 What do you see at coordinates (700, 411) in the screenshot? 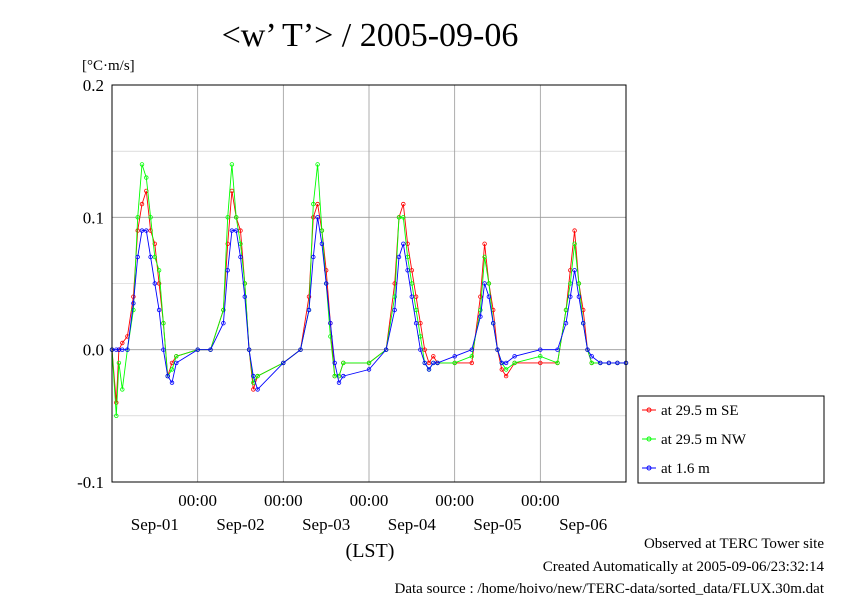
I see `legend-label: at 29.5 m SE` at bounding box center [700, 411].